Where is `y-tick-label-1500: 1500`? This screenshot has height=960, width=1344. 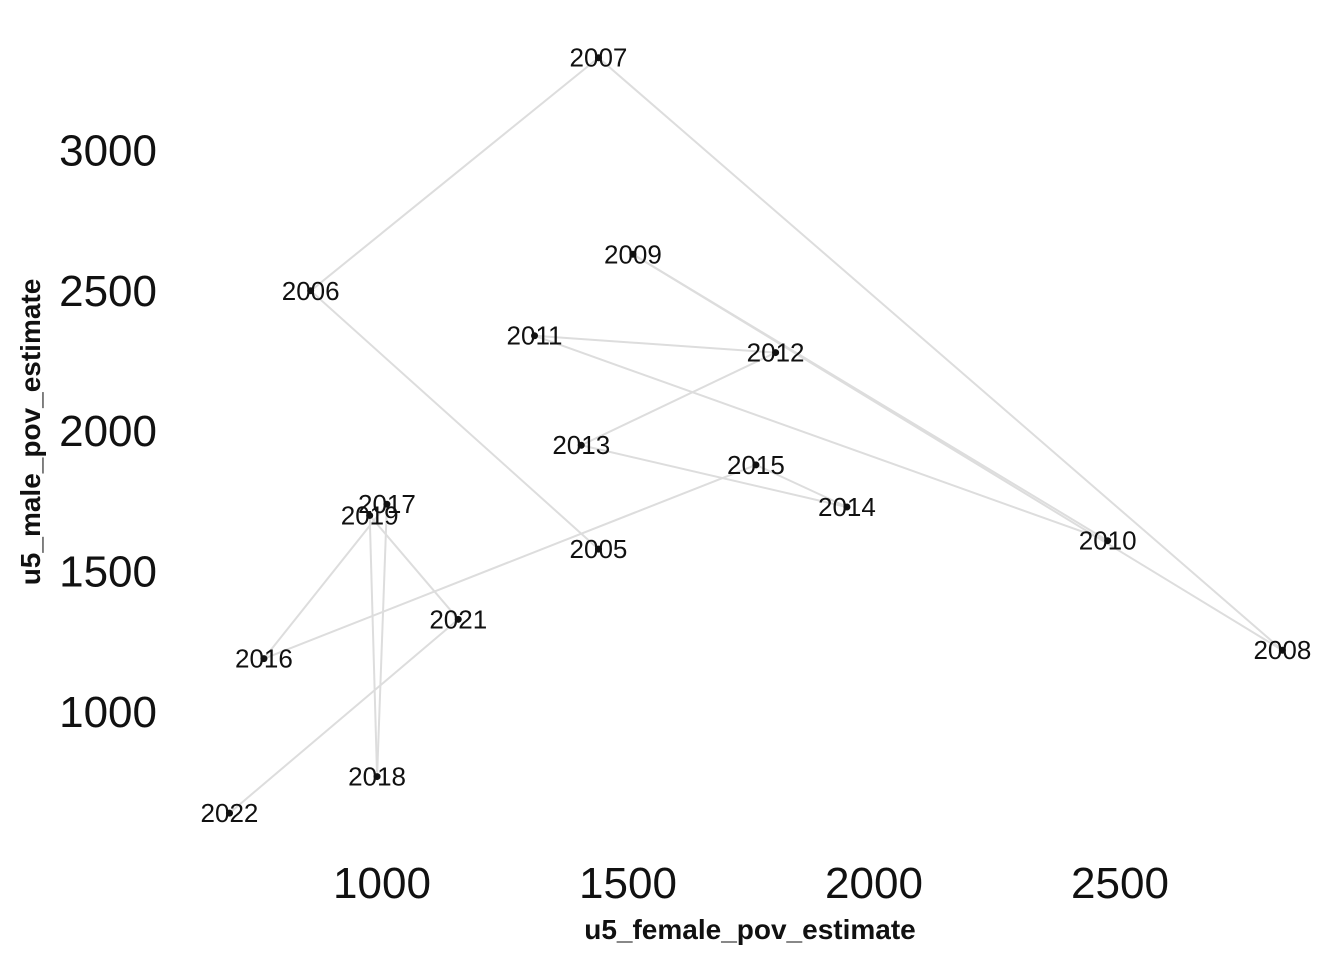 y-tick-label-1500: 1500 is located at coordinates (108, 572).